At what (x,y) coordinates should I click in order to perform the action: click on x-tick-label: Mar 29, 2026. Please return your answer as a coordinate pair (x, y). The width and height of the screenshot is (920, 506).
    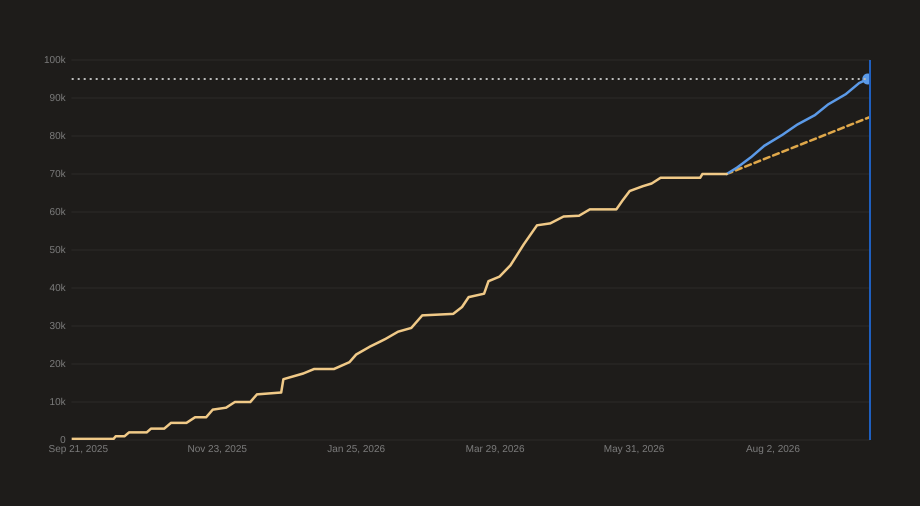
    Looking at the image, I should click on (495, 449).